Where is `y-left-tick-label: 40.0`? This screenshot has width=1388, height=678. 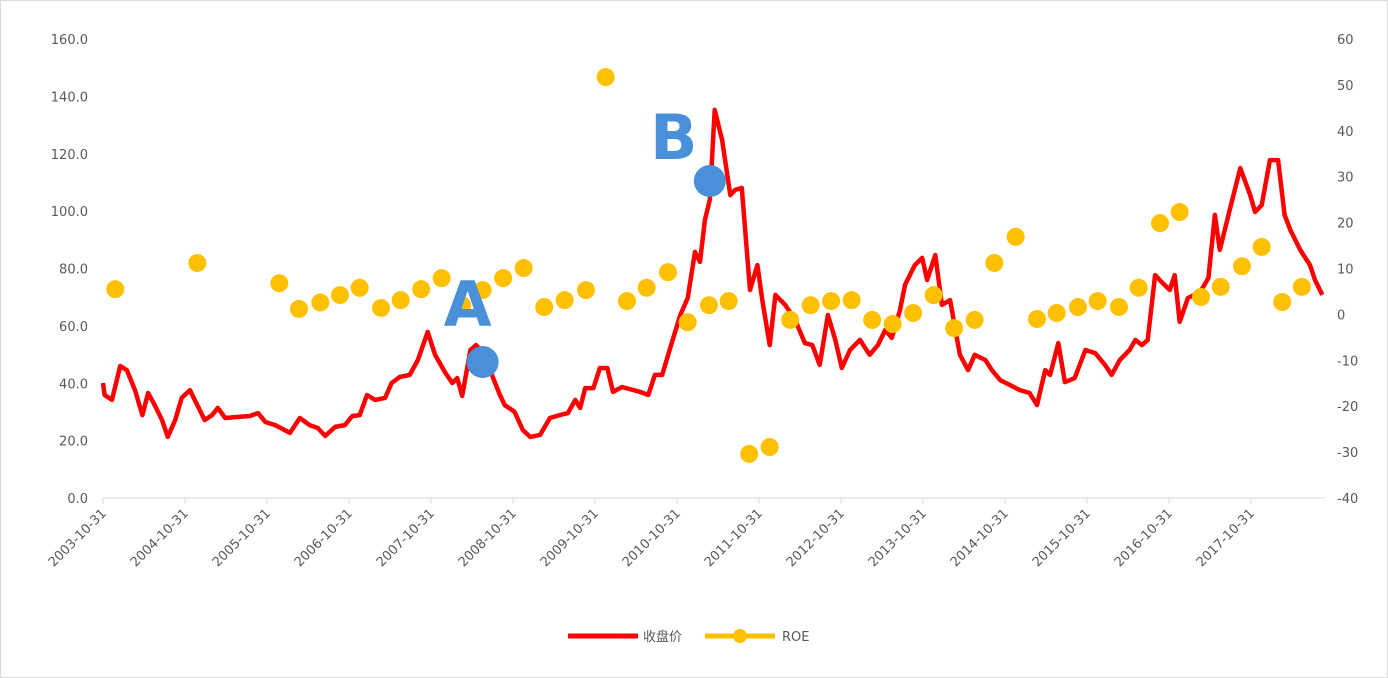
y-left-tick-label: 40.0 is located at coordinates (73, 384).